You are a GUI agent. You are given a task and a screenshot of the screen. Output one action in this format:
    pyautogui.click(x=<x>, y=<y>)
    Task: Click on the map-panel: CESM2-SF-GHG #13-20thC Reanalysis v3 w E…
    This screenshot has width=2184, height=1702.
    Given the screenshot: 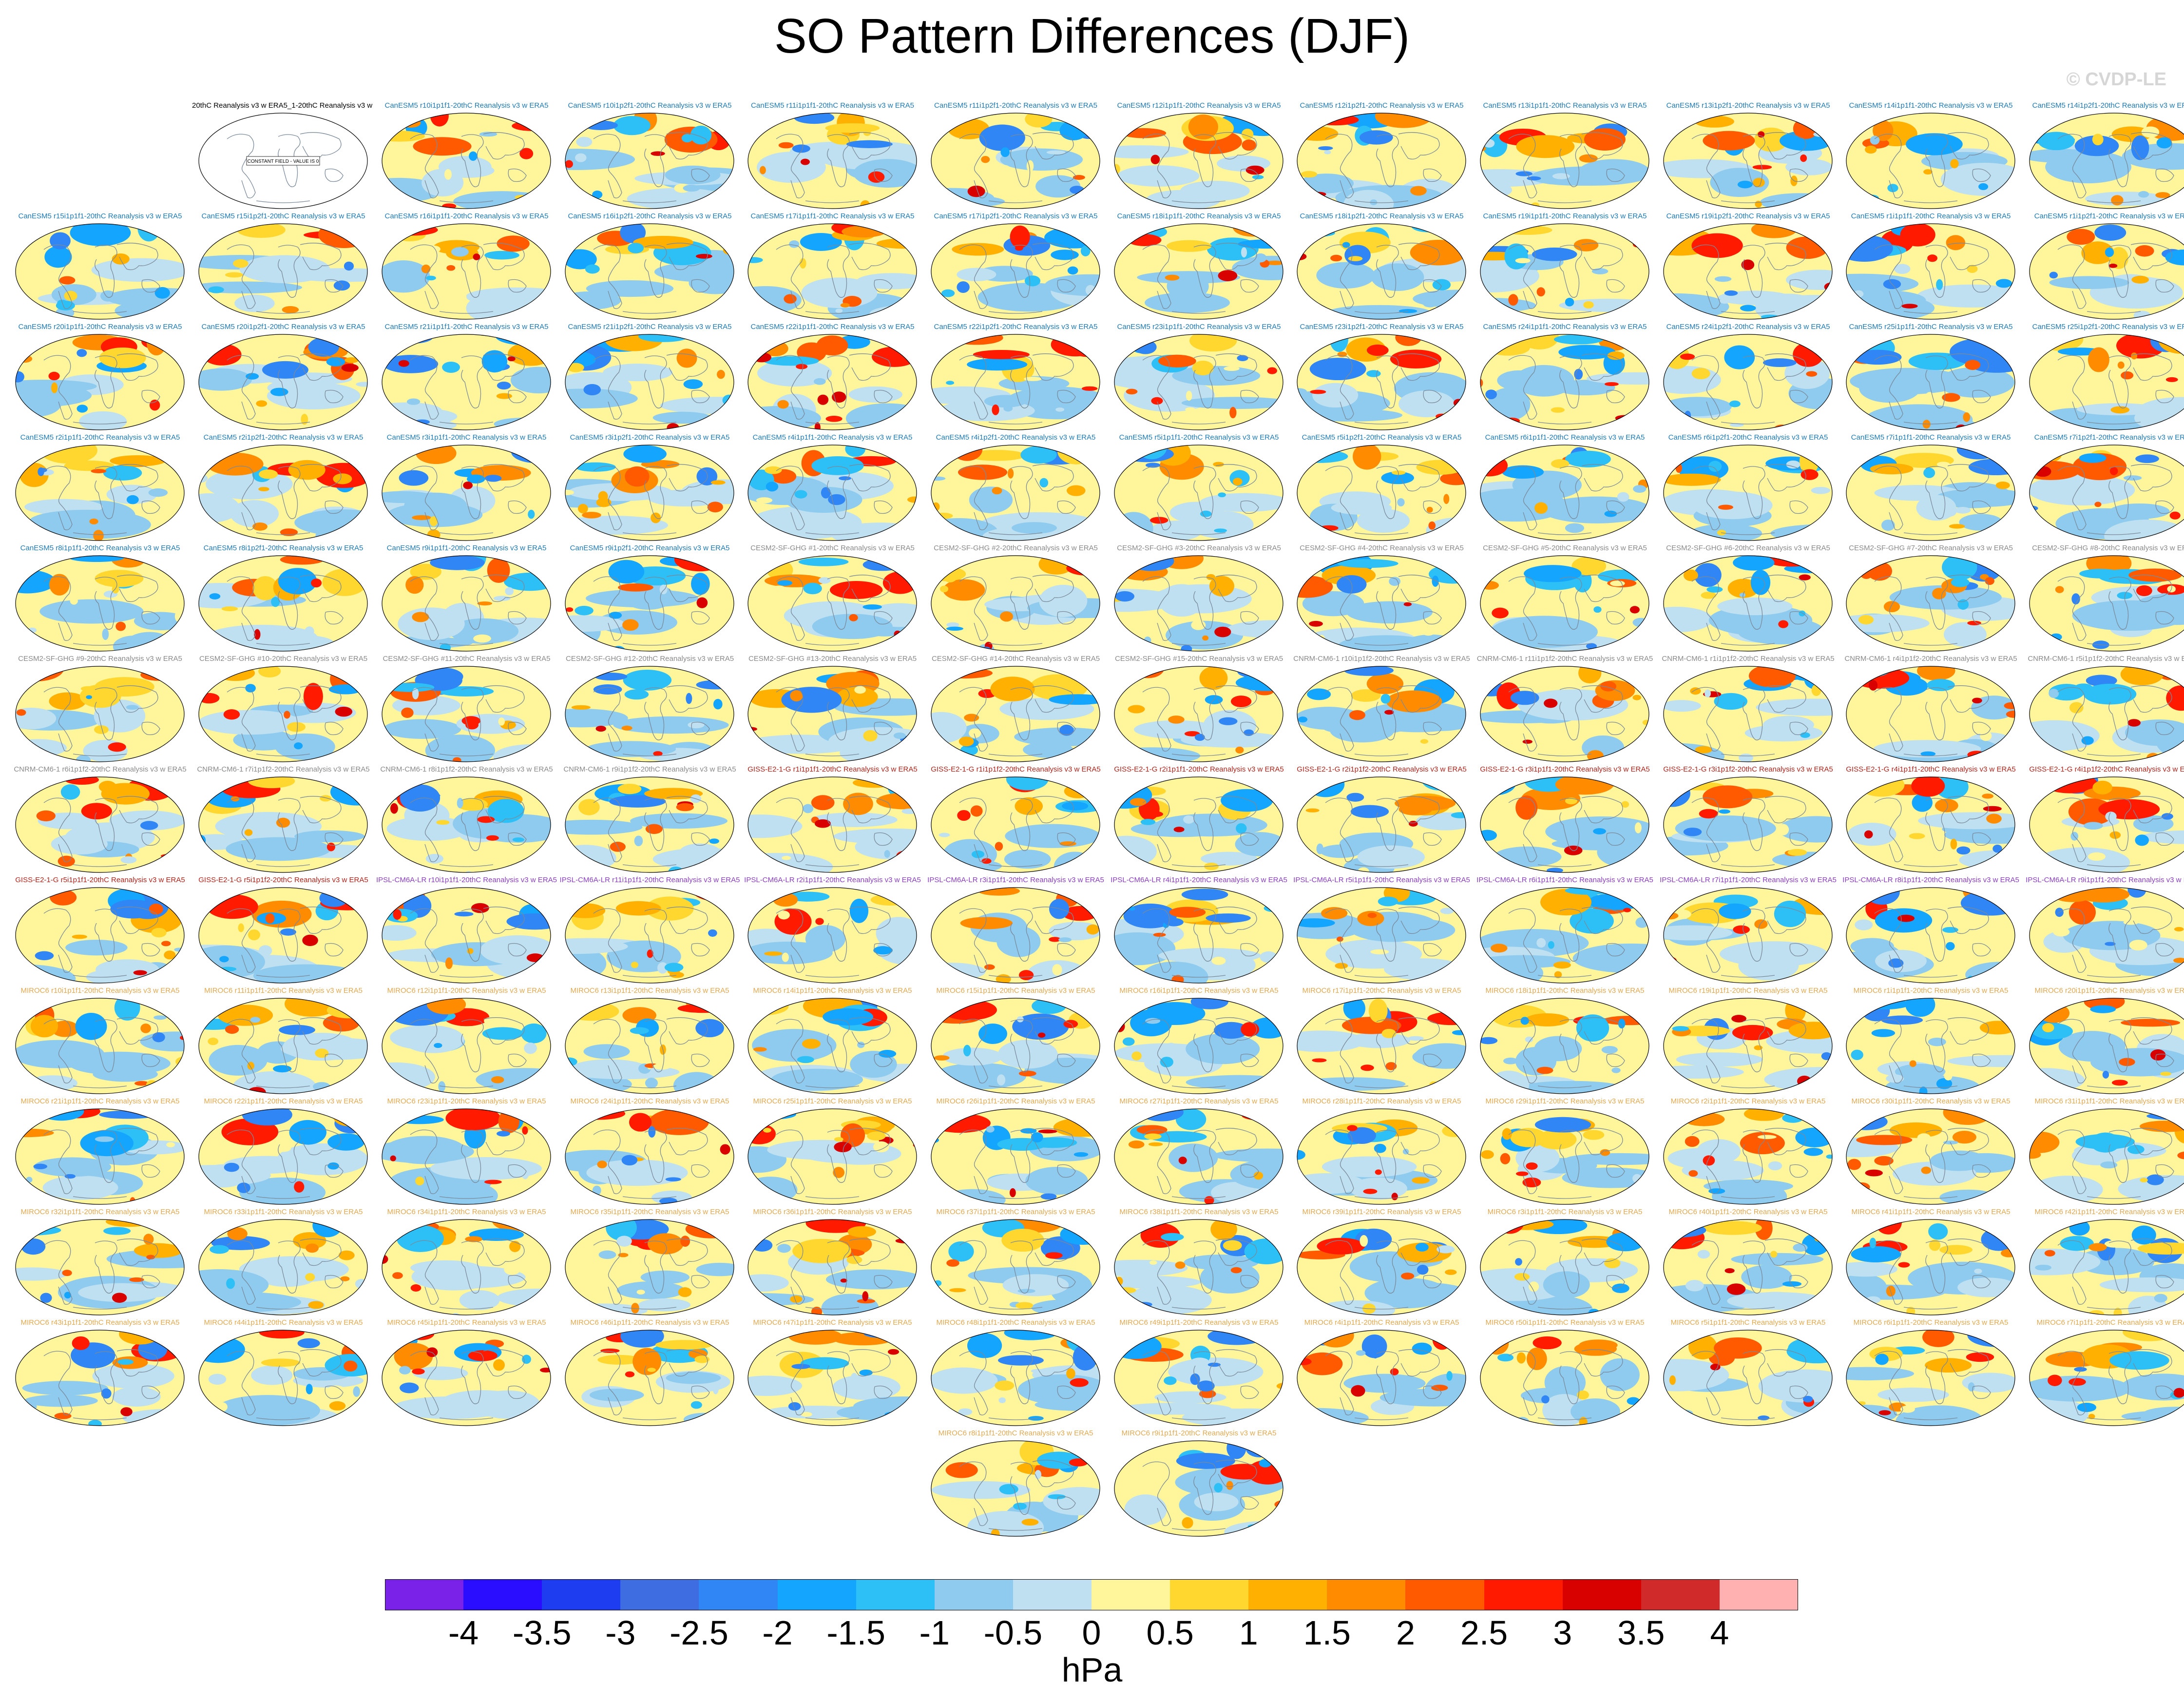 What is the action you would take?
    pyautogui.click(x=832, y=709)
    